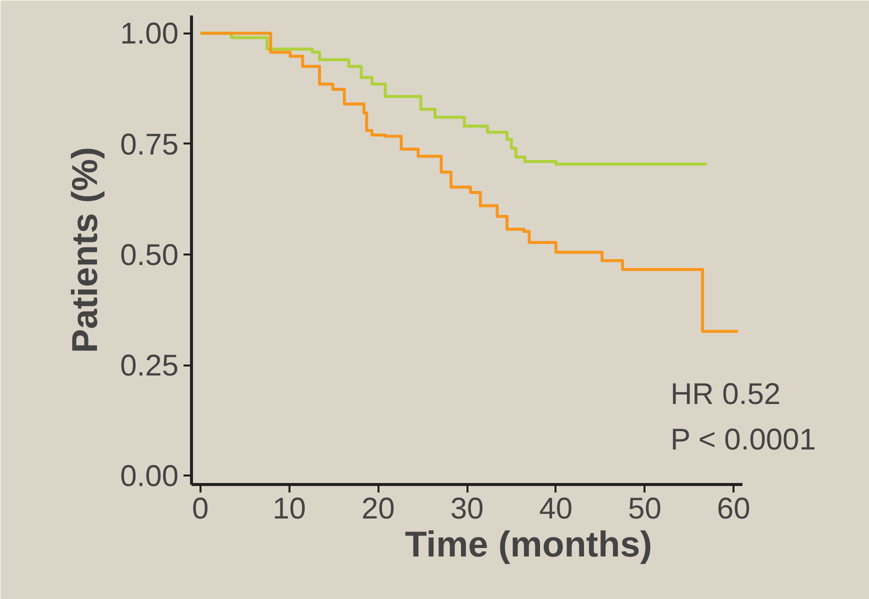 The image size is (869, 599). What do you see at coordinates (645, 509) in the screenshot?
I see `x-tick-label: 50` at bounding box center [645, 509].